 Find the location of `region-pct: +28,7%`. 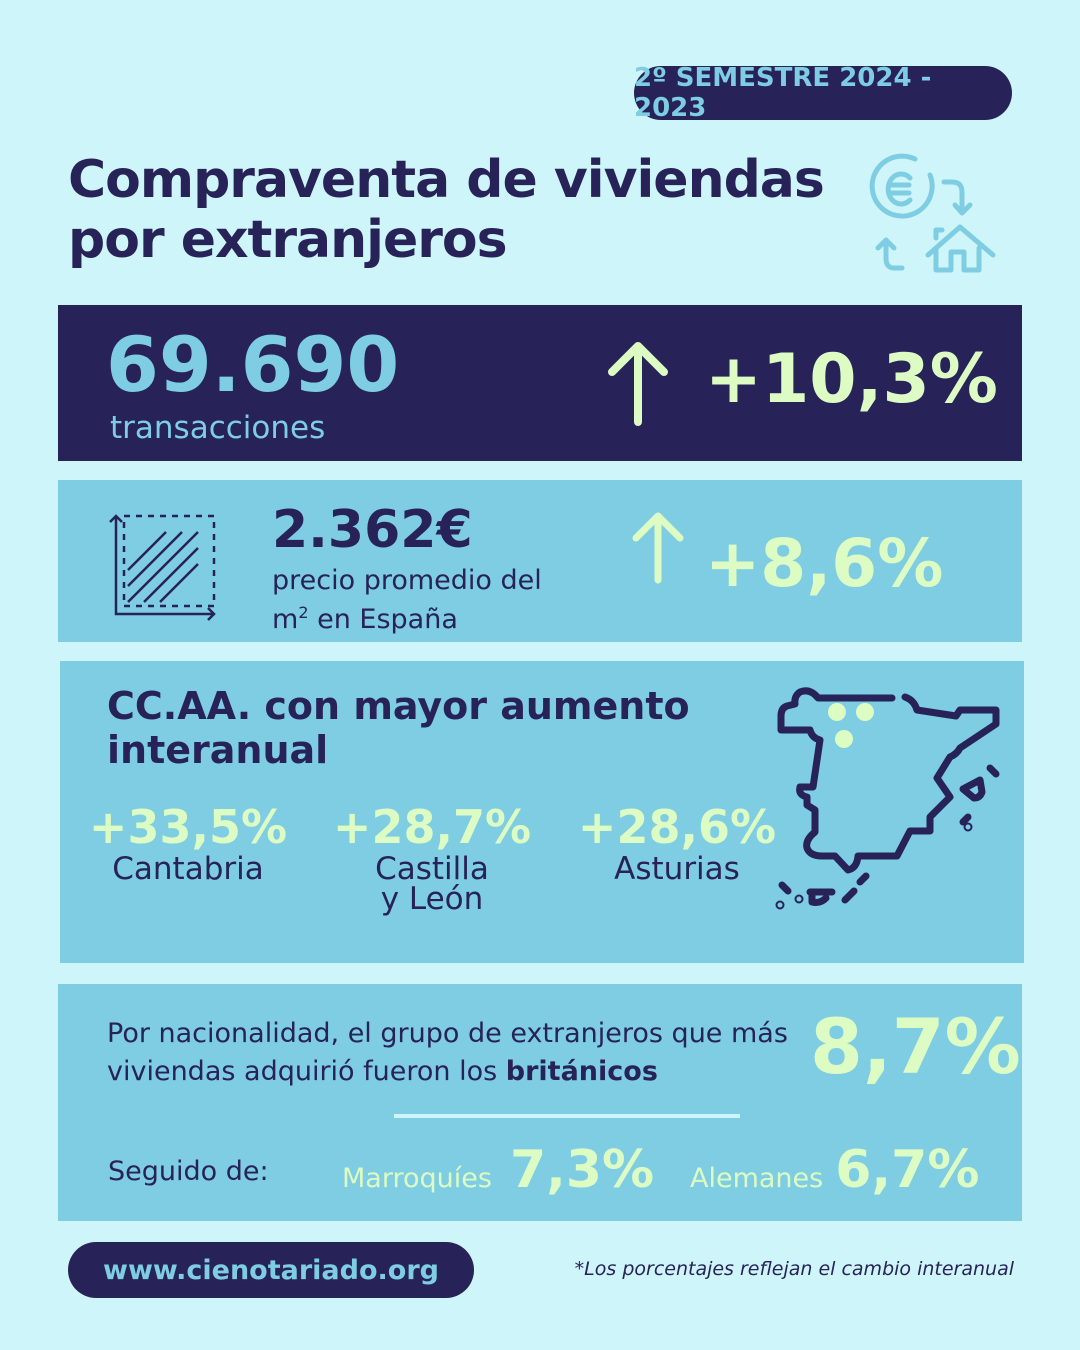

region-pct: +28,7% is located at coordinates (432, 827).